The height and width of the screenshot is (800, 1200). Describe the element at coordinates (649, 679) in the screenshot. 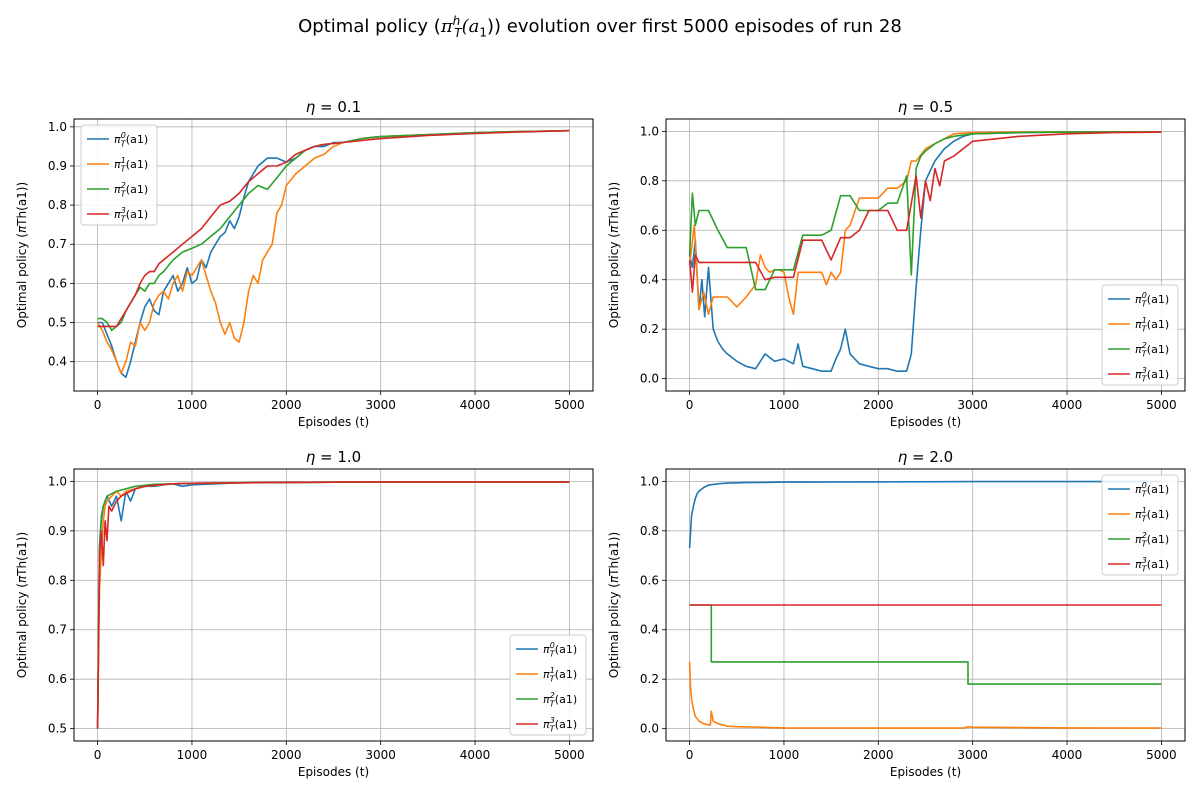

I see `y-tick-label: 0.2` at that location.